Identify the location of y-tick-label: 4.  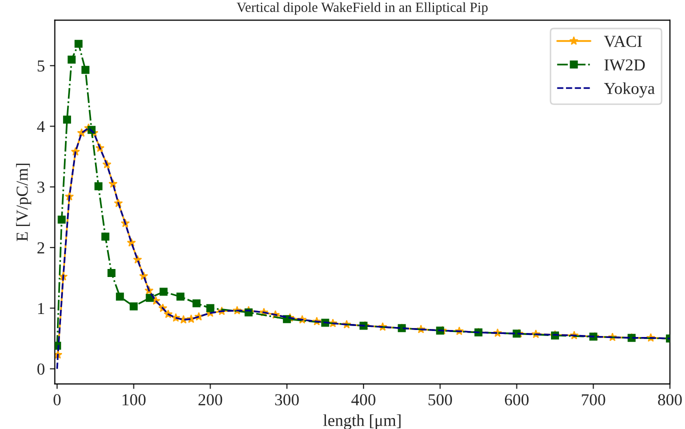
(41, 126).